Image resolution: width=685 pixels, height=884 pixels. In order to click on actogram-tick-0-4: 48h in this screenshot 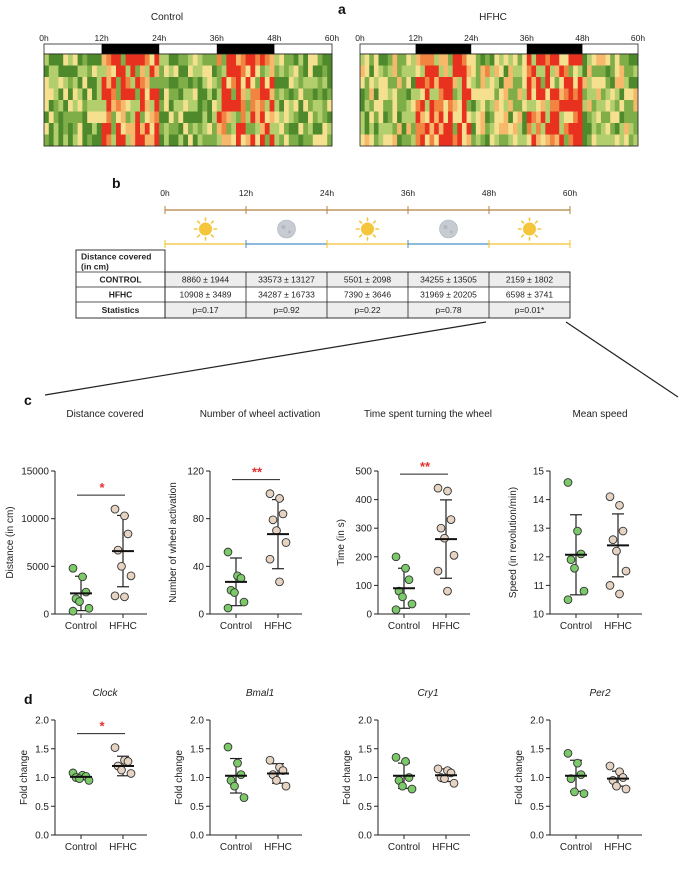, I will do `click(274, 38)`.